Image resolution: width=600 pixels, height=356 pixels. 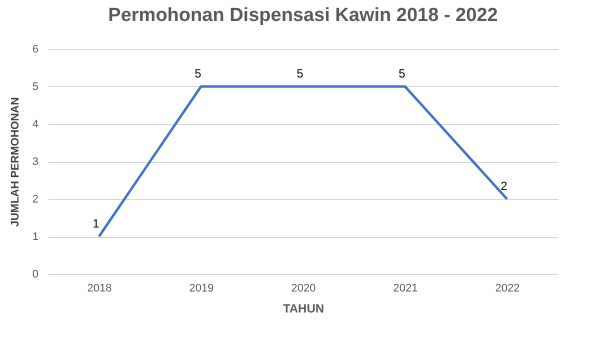 I want to click on chart-title: Permohonan Dispensasi Kawin 2018 - 2022, so click(x=303, y=15).